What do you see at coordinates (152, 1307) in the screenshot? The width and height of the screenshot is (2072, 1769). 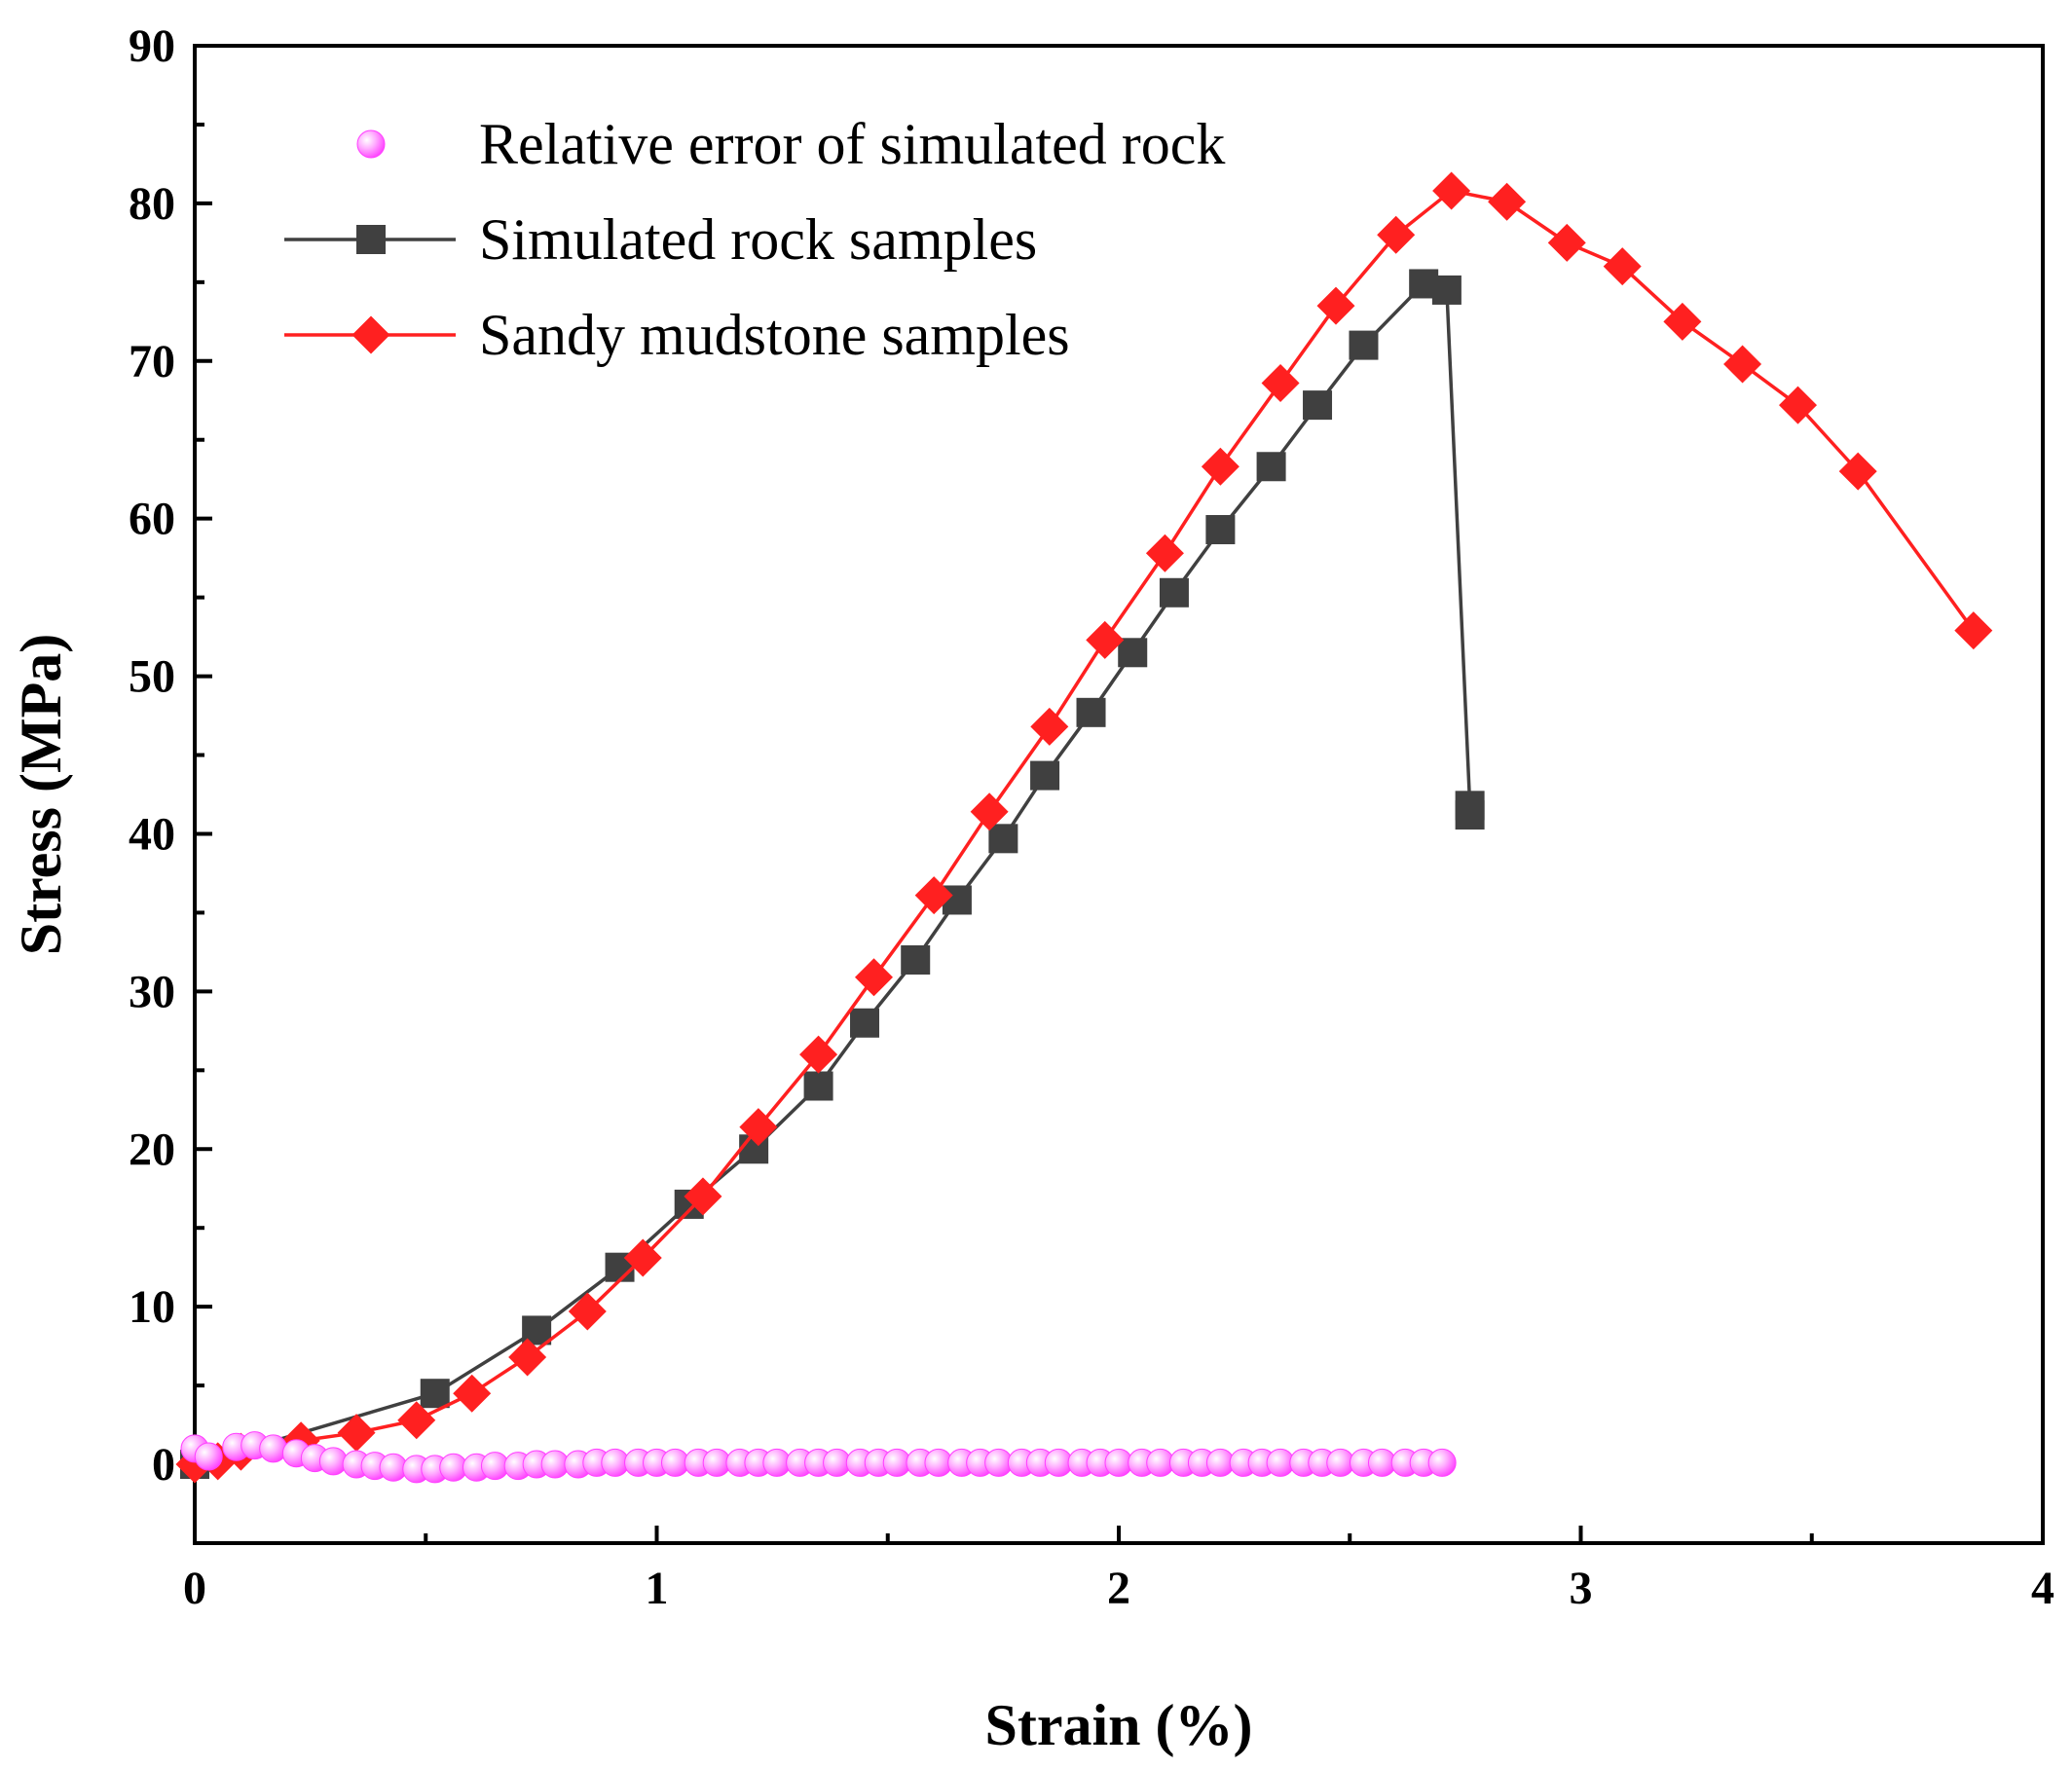 I see `y-tick-label: 10` at bounding box center [152, 1307].